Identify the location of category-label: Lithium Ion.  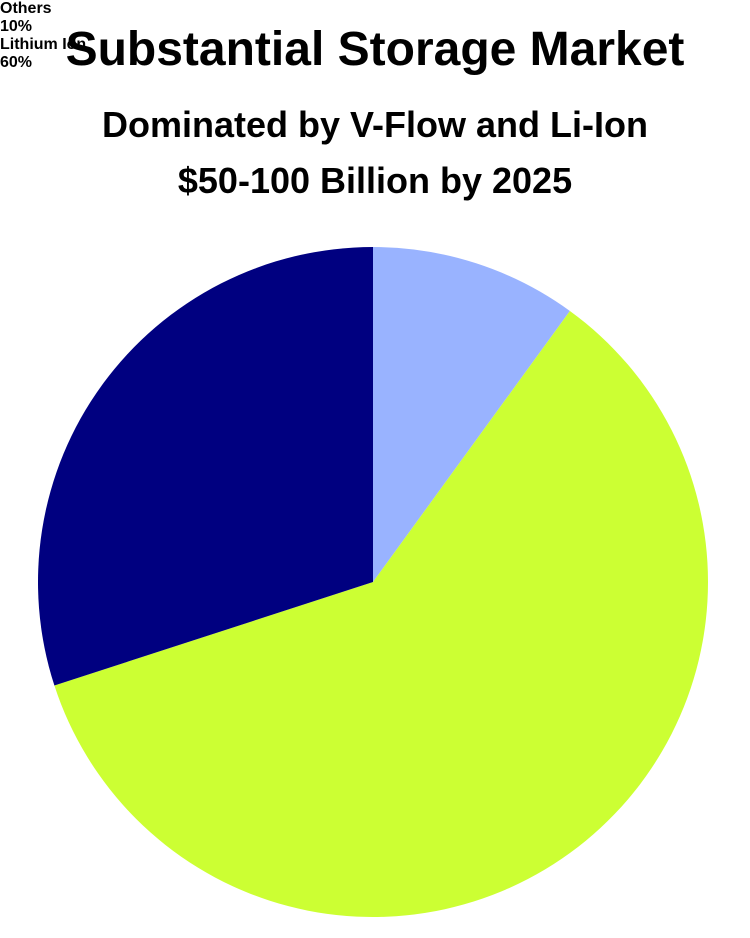
(43, 44).